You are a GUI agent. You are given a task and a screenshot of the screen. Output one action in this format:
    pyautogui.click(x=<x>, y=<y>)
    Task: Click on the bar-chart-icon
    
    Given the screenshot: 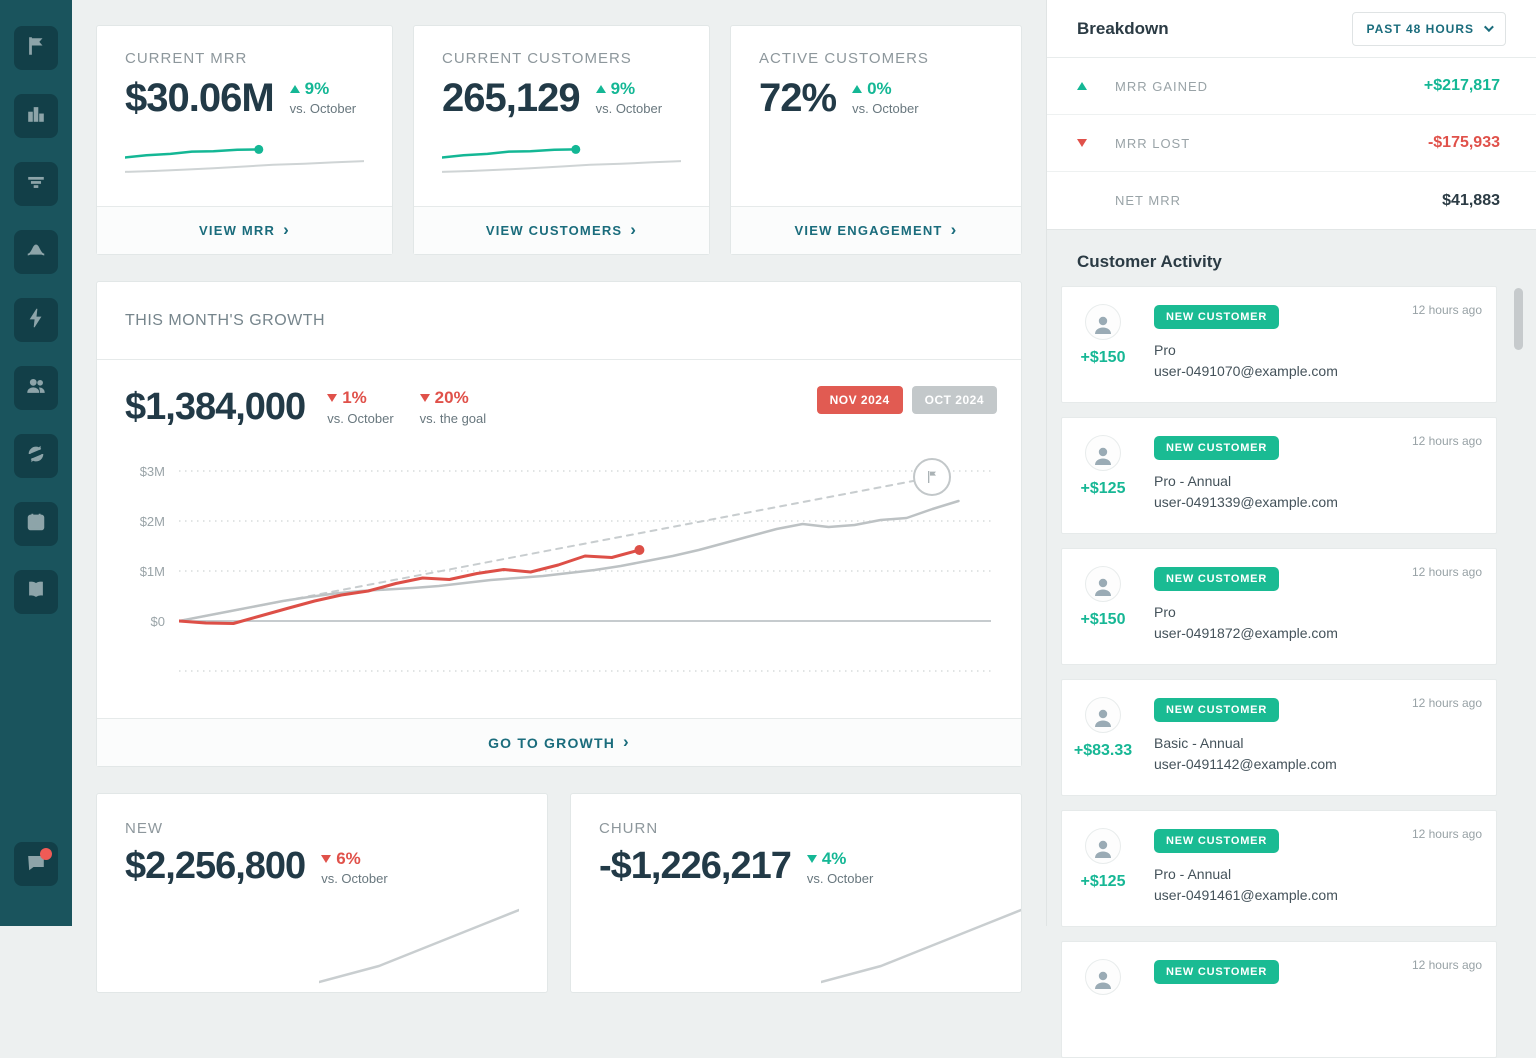 What is the action you would take?
    pyautogui.click(x=36, y=116)
    